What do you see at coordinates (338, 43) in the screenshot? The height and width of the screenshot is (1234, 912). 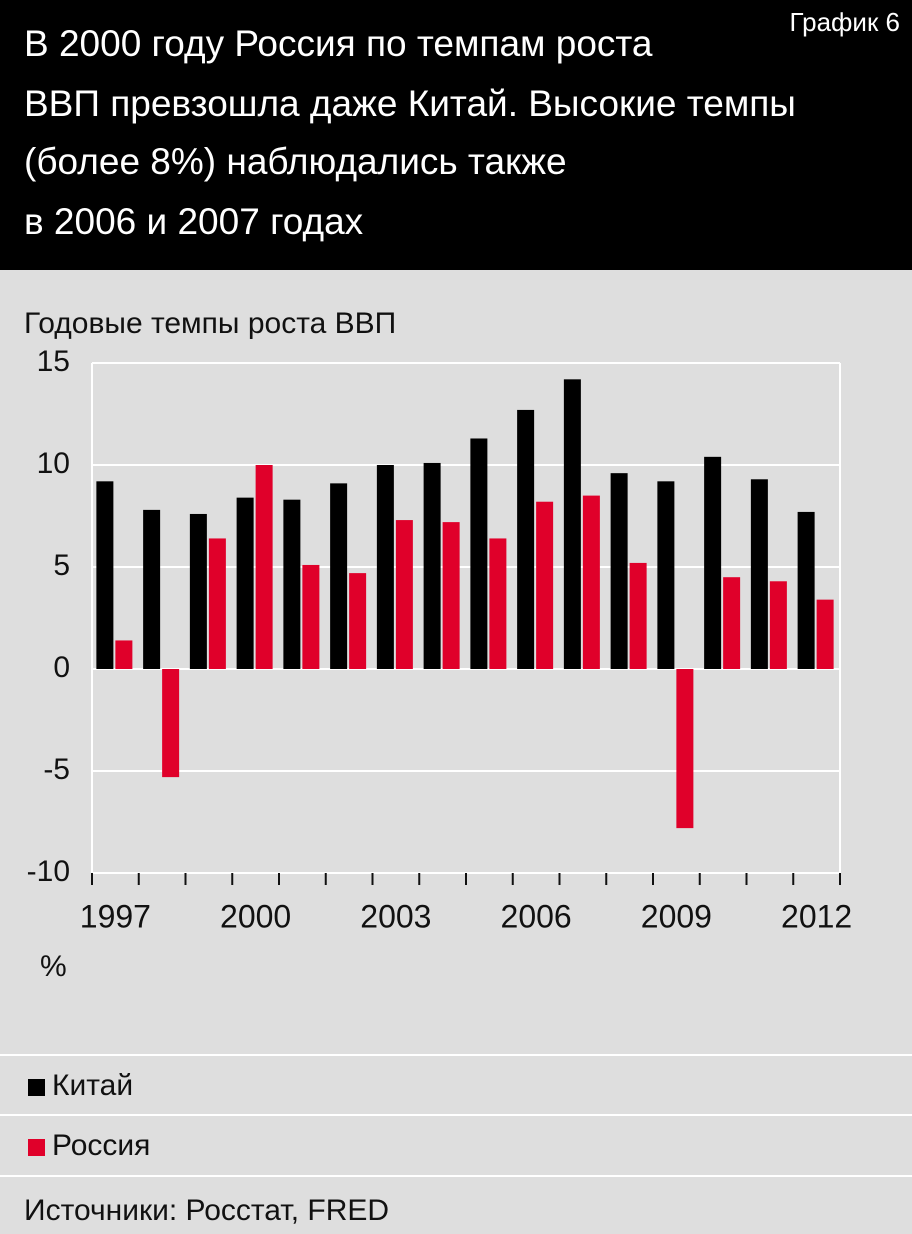 I see `title-line: В 2000 году Россия по темпам роста` at bounding box center [338, 43].